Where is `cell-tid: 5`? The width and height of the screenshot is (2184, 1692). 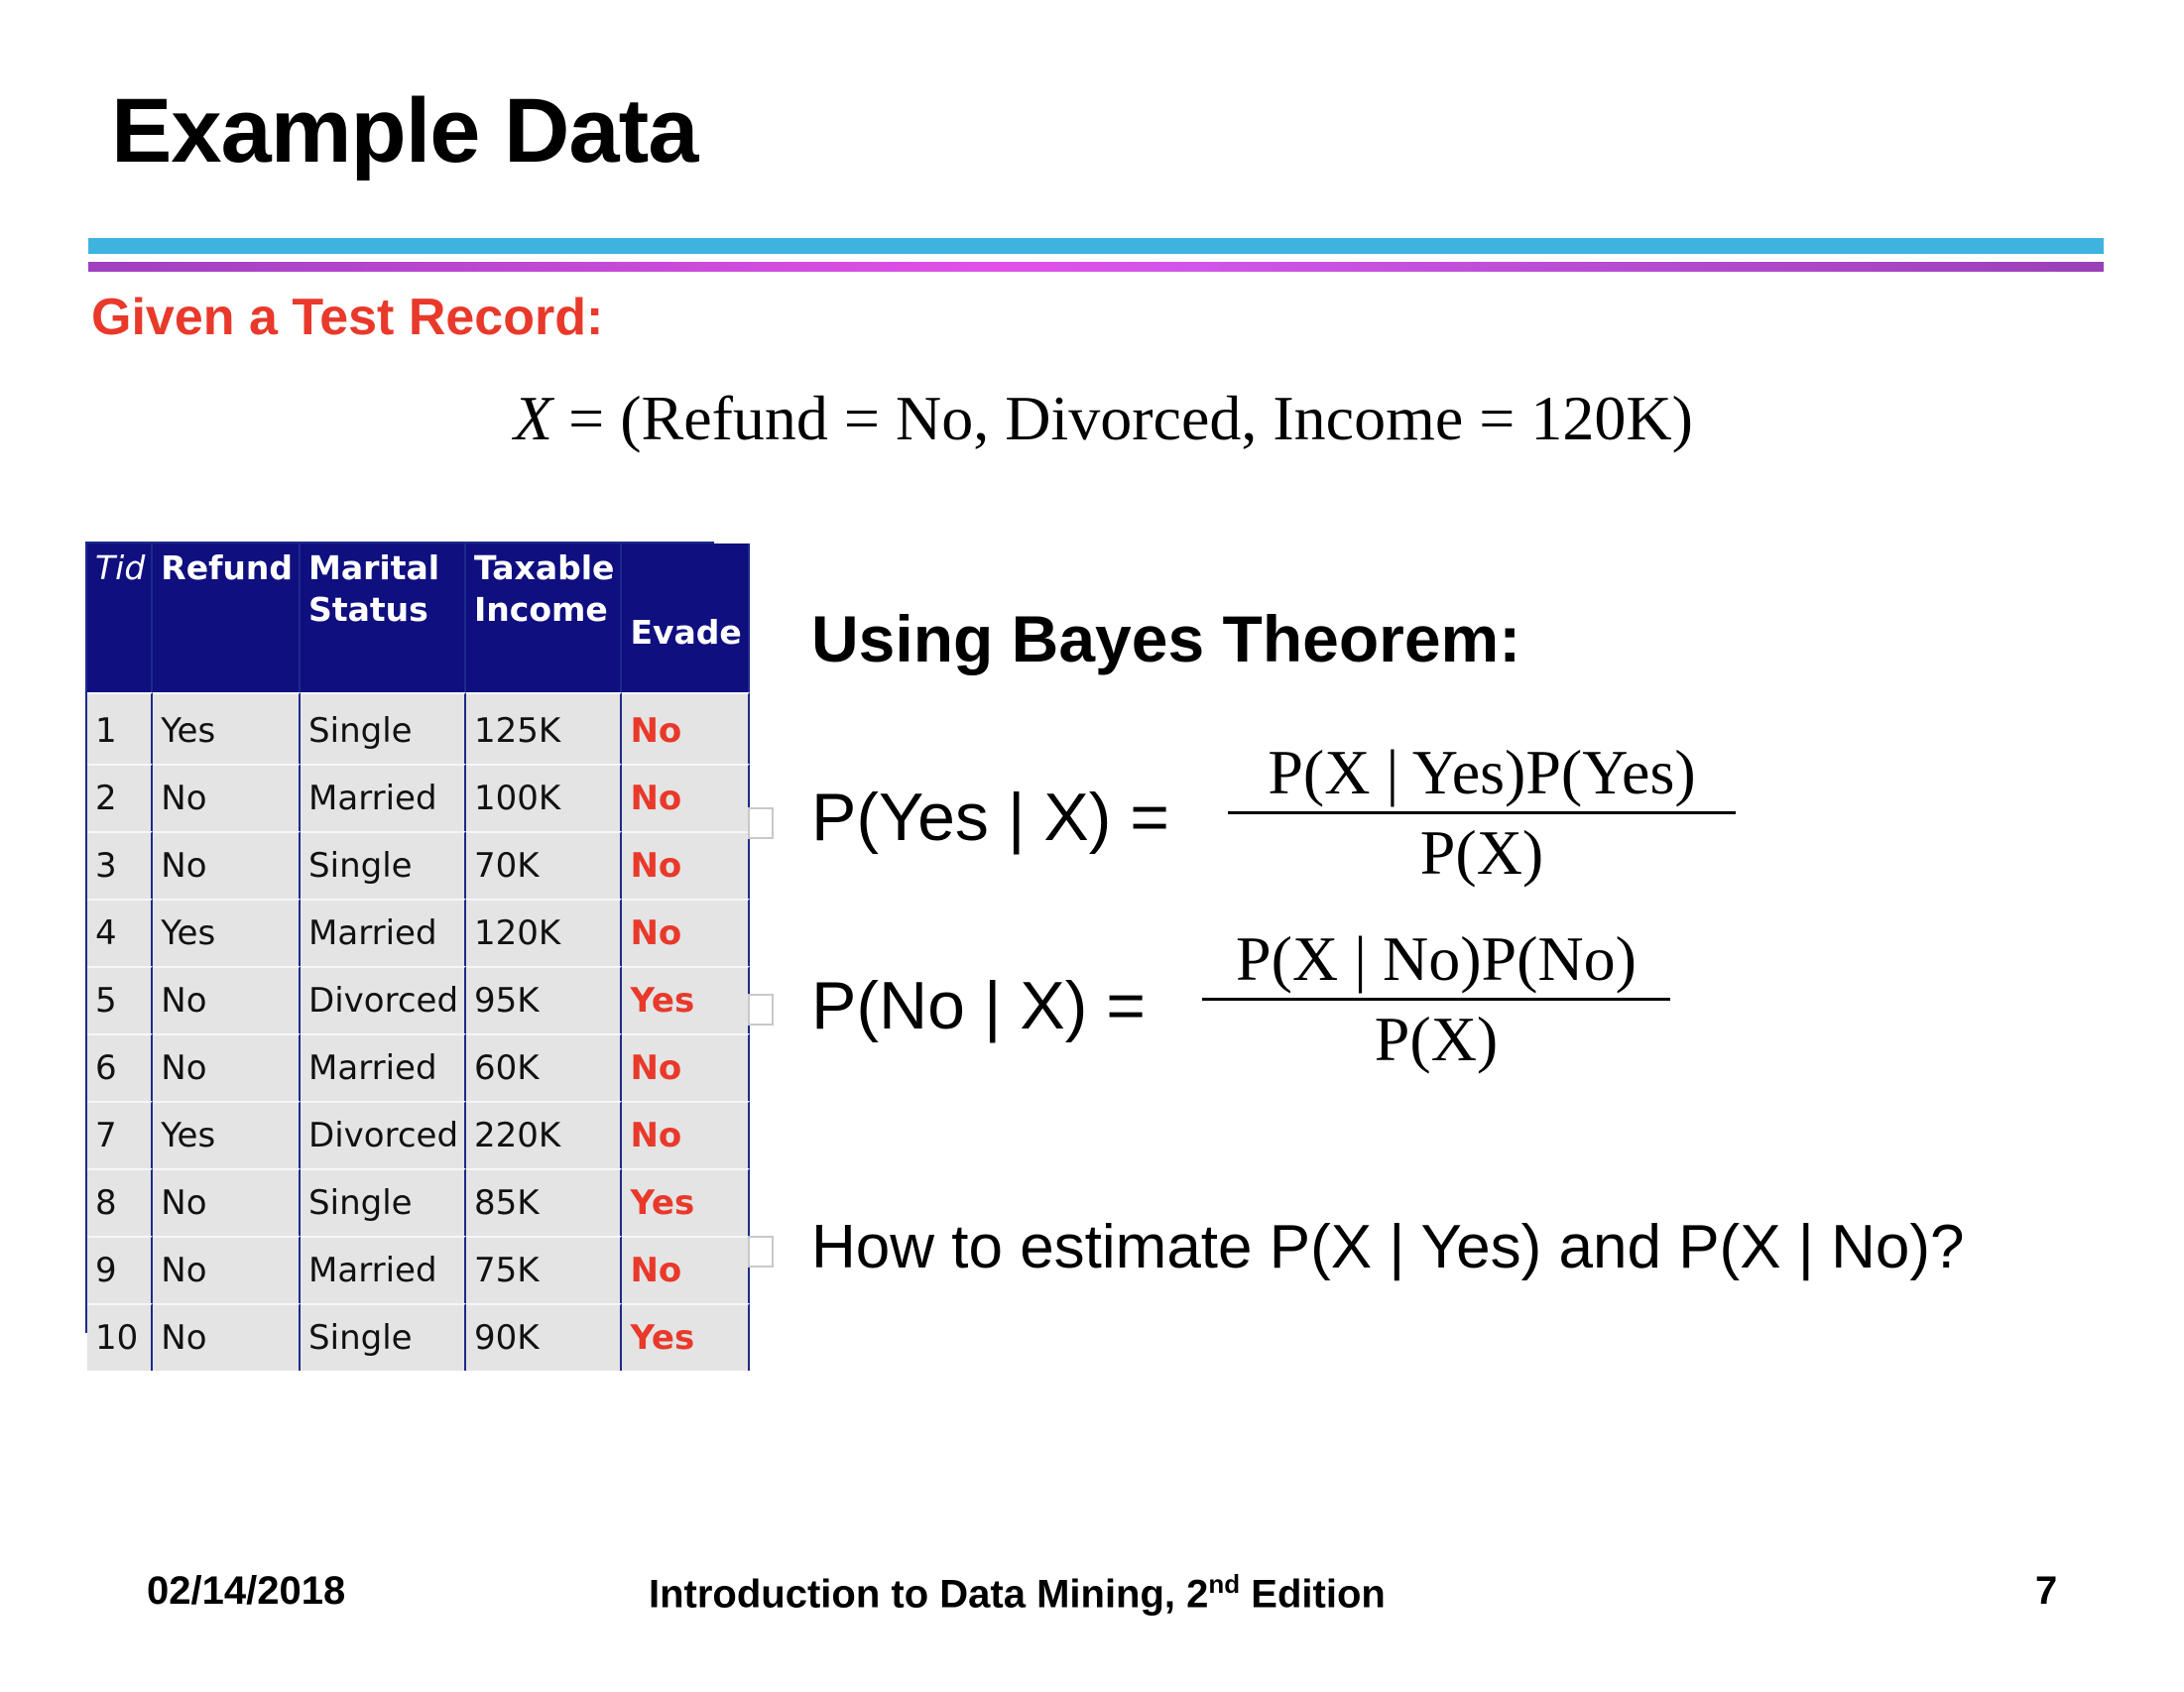 cell-tid: 5 is located at coordinates (120, 999).